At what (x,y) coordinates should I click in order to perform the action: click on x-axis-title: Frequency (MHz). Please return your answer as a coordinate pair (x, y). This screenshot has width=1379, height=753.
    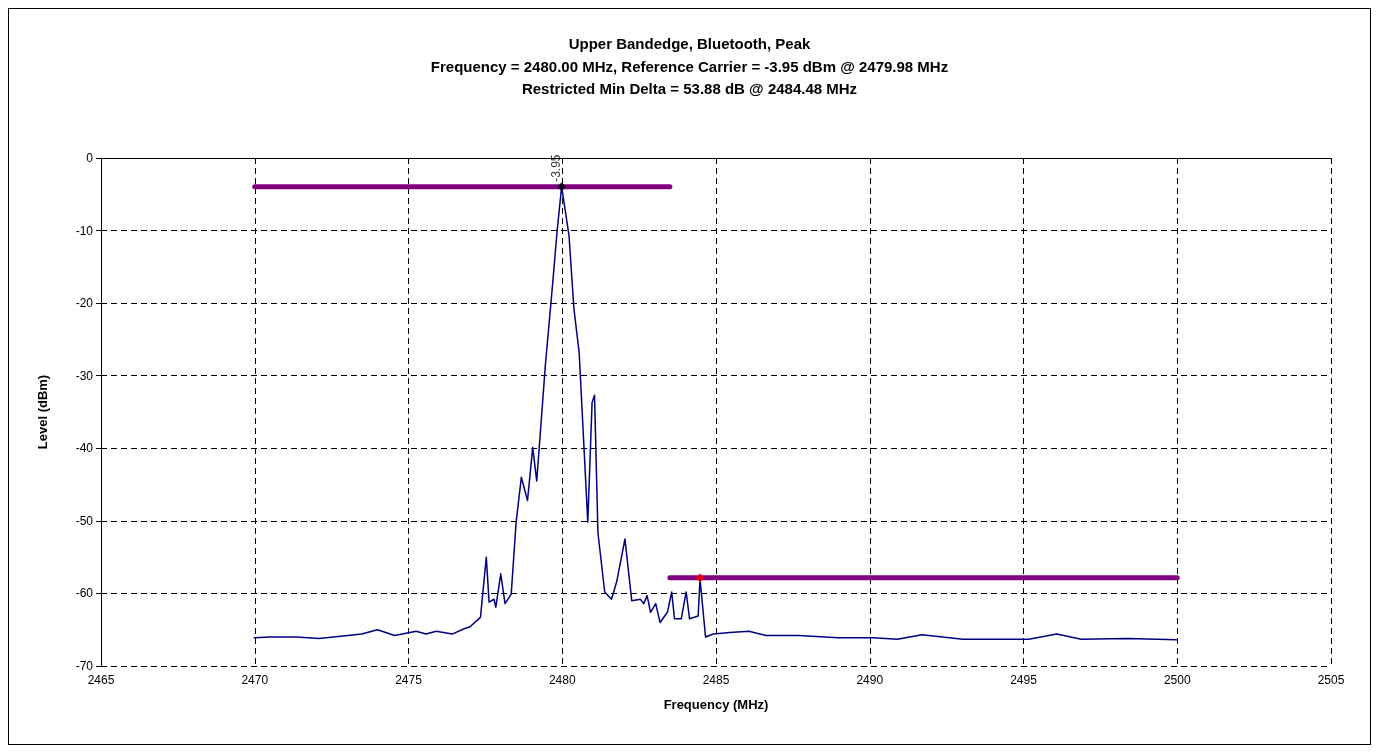
    Looking at the image, I should click on (716, 704).